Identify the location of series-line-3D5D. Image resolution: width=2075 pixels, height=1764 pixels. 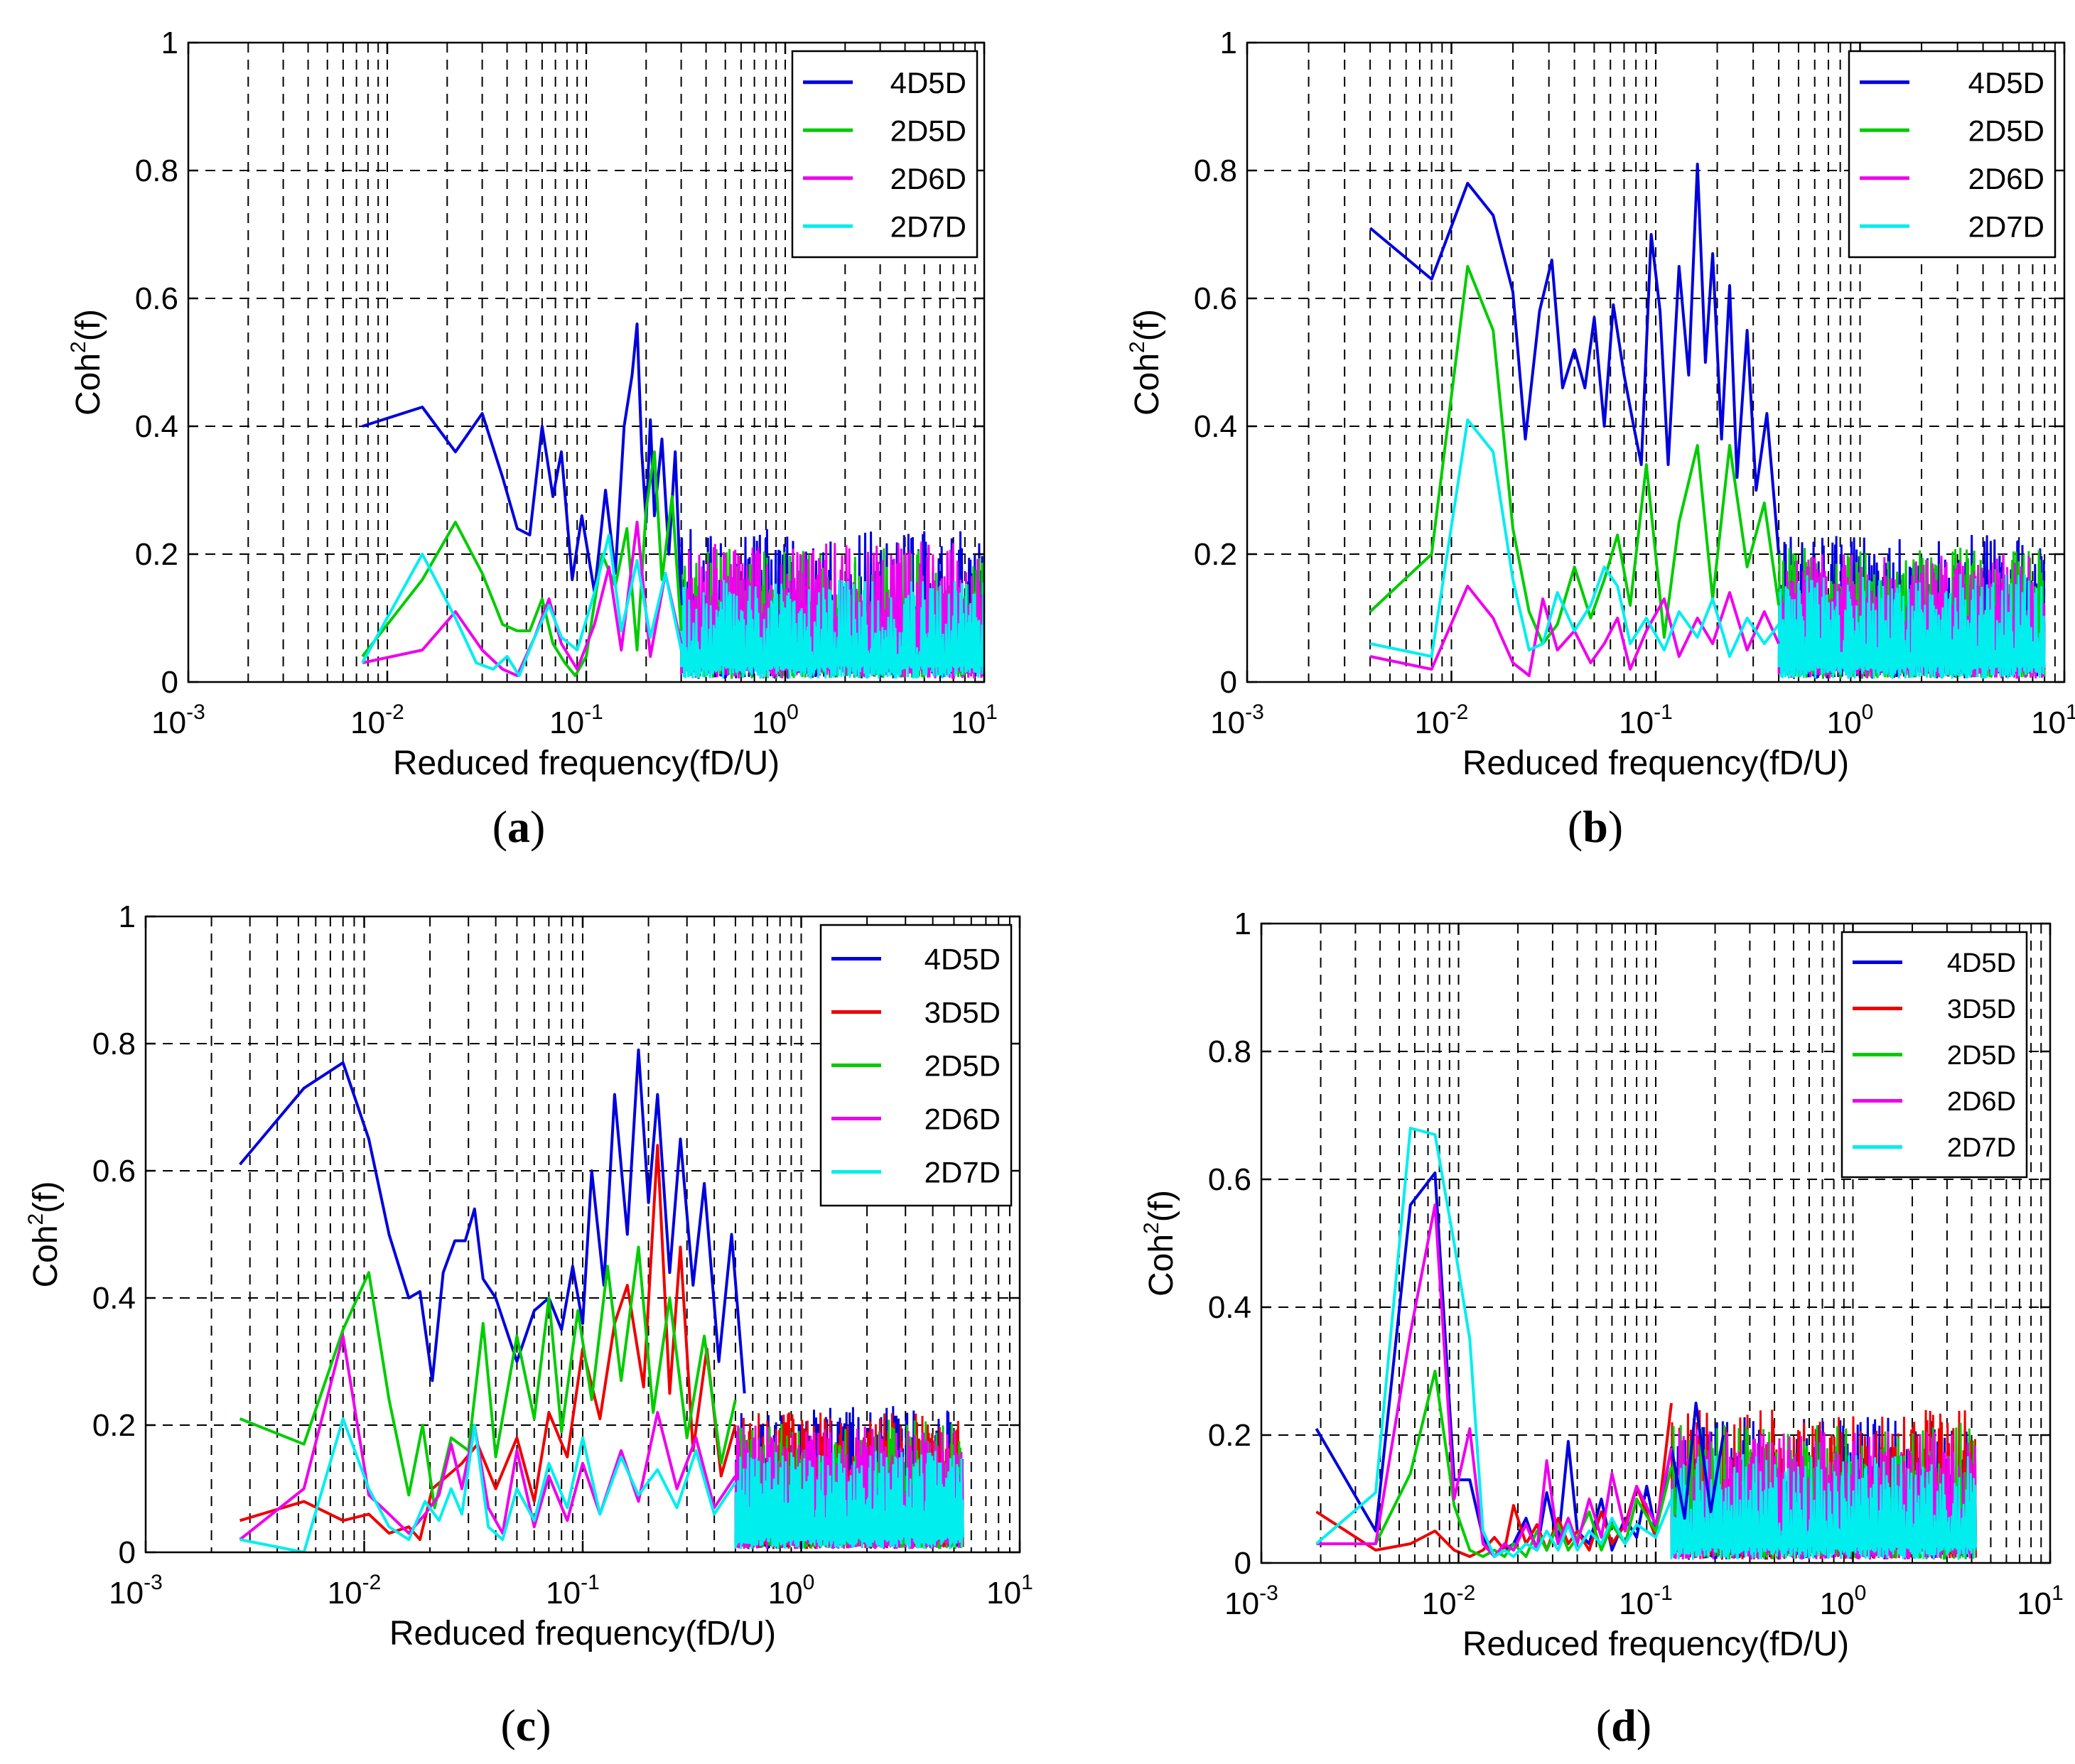
(488, 1343).